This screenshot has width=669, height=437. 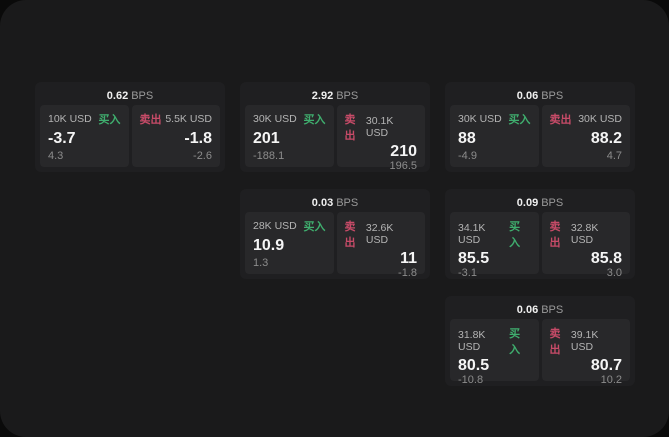 I want to click on sell-price: 85.8, so click(x=606, y=258).